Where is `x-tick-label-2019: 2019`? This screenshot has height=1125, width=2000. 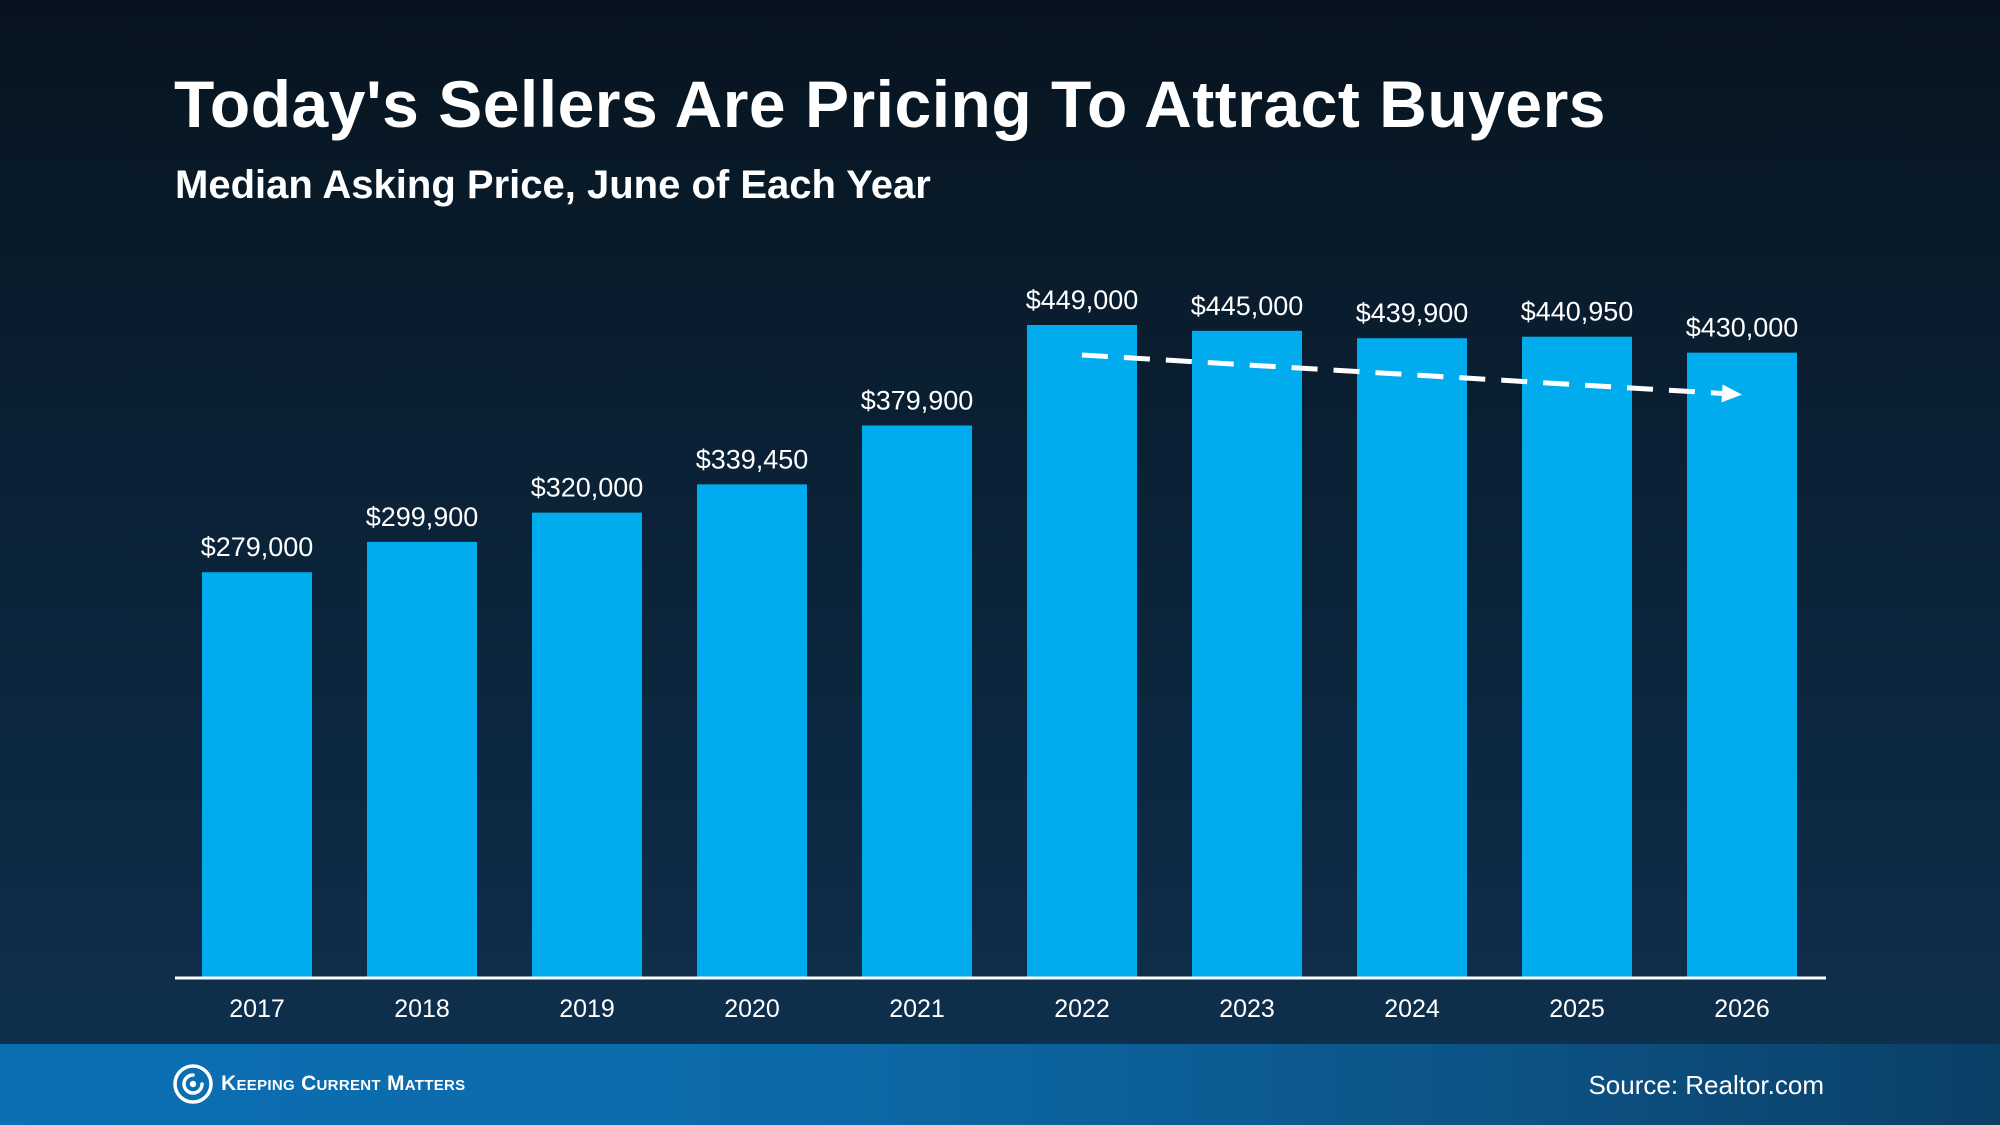 x-tick-label-2019: 2019 is located at coordinates (587, 1009).